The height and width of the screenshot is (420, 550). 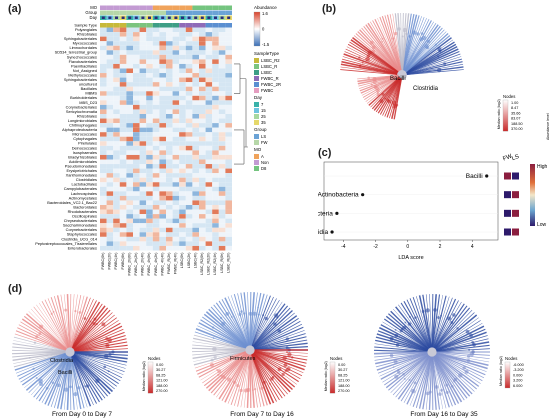 I want to click on category-label: Clostridia, so click(x=323, y=232).